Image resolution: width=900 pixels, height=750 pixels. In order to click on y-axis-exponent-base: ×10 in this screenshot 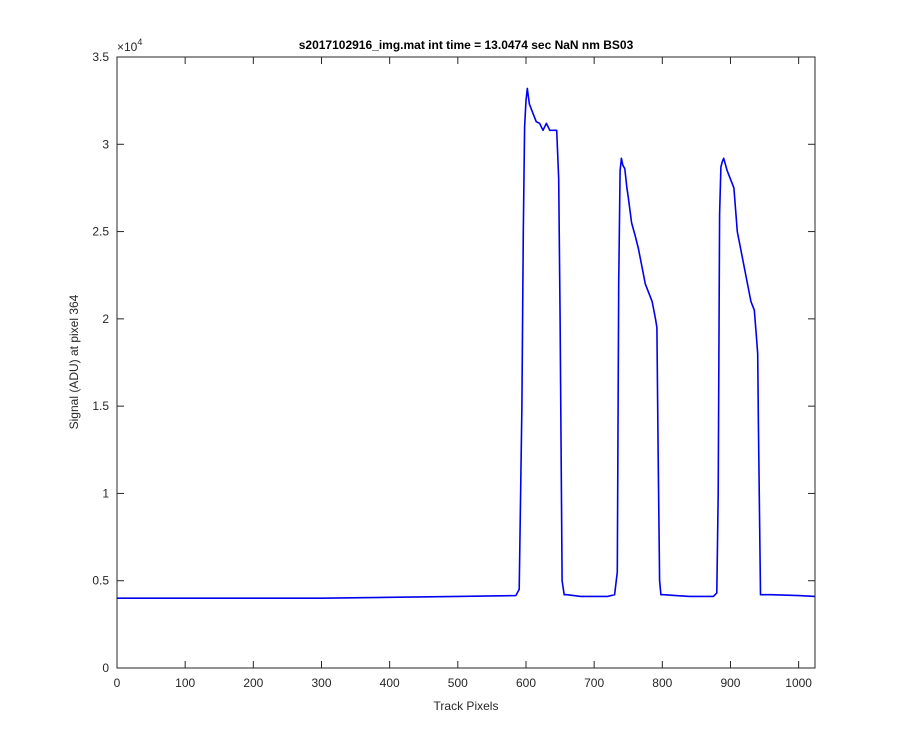, I will do `click(127, 47)`.